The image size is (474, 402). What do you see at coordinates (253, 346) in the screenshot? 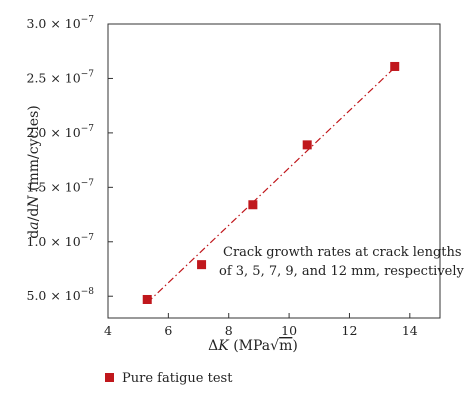
I see `x-axis-title: ΔK (MPa√m)` at bounding box center [253, 346].